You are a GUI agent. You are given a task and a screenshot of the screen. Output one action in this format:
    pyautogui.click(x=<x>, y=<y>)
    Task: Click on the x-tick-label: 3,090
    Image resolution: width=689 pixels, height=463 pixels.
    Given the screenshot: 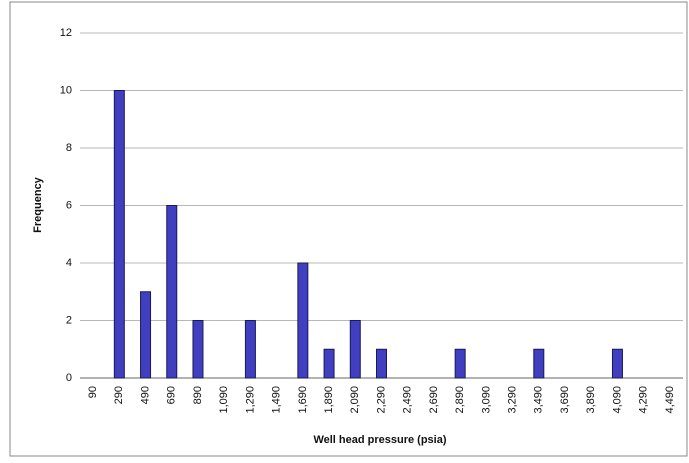 What is the action you would take?
    pyautogui.click(x=486, y=400)
    